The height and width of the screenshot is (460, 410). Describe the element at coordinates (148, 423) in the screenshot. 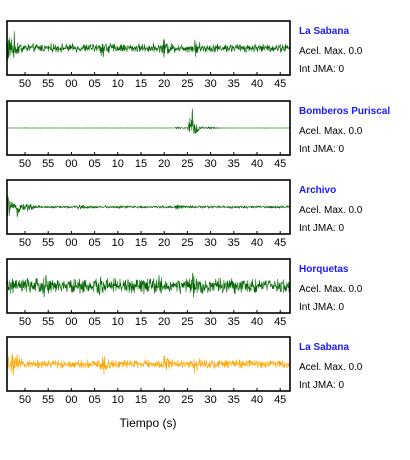

I see `x-axis-label: Tiempo (s)` at that location.